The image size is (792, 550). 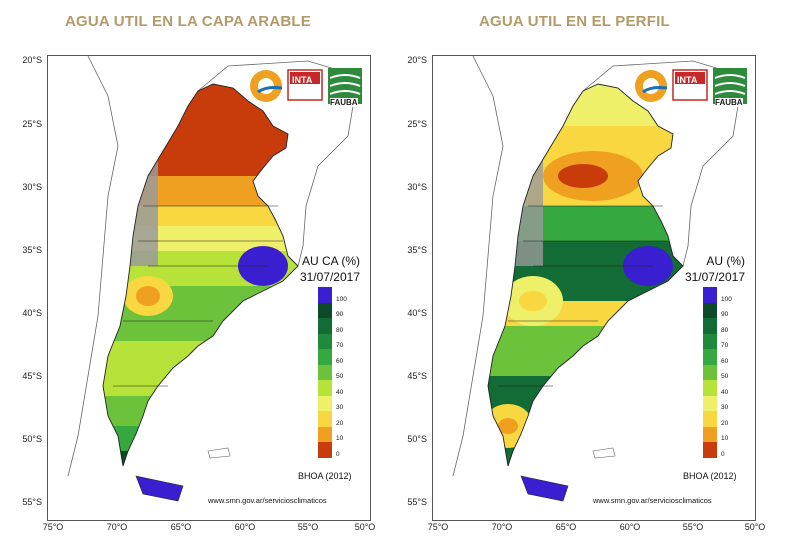 I want to click on legend-label: 100, so click(x=726, y=299).